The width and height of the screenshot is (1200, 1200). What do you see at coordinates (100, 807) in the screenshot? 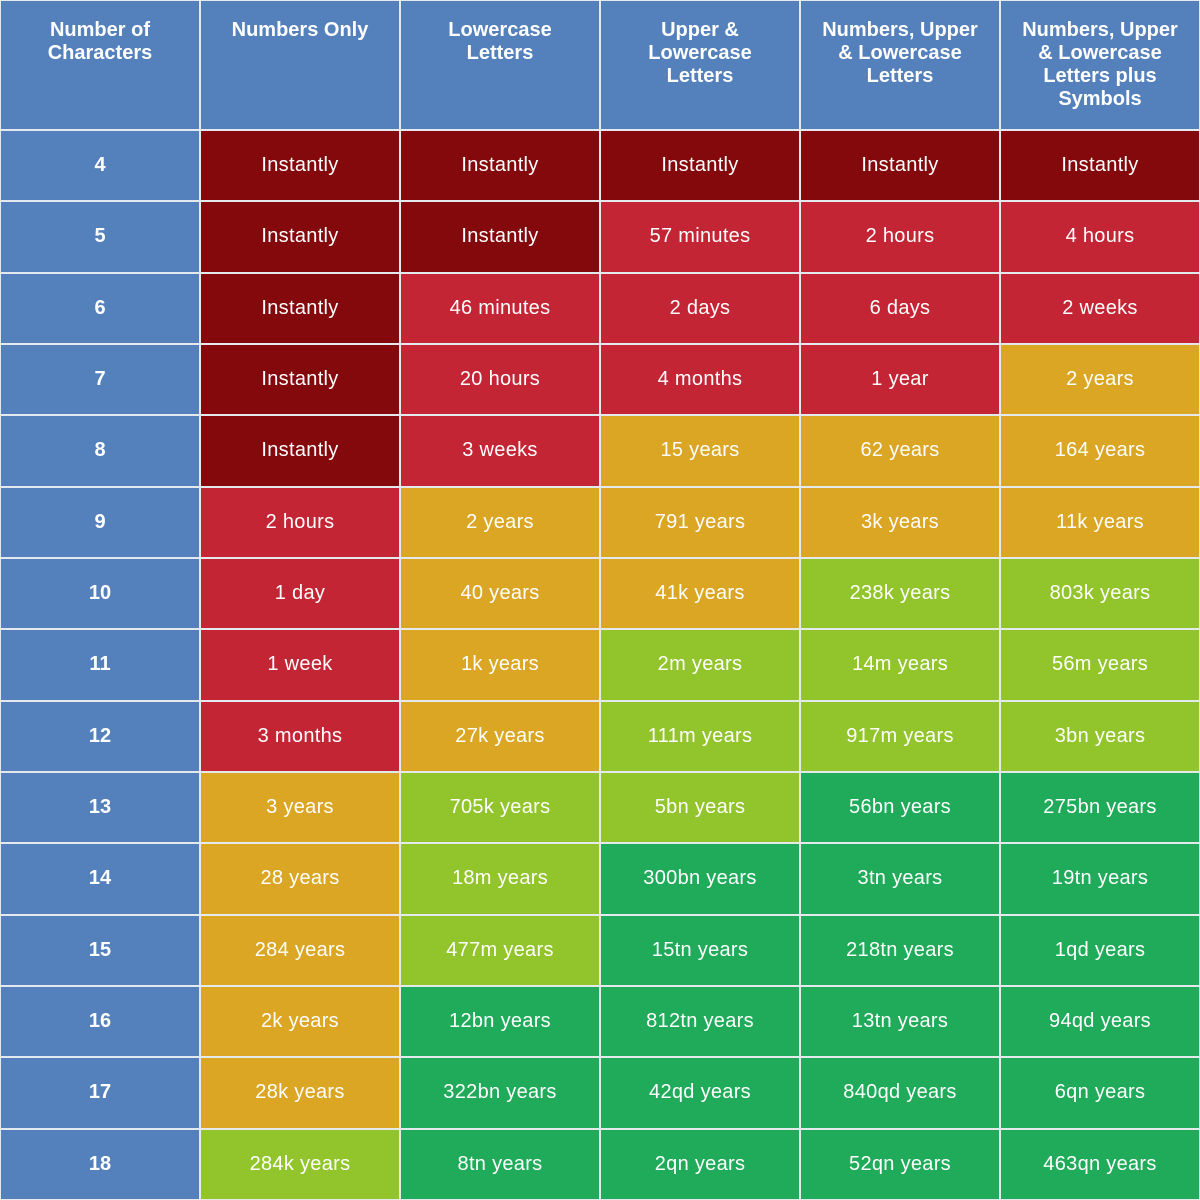
I see `row-label: 13` at bounding box center [100, 807].